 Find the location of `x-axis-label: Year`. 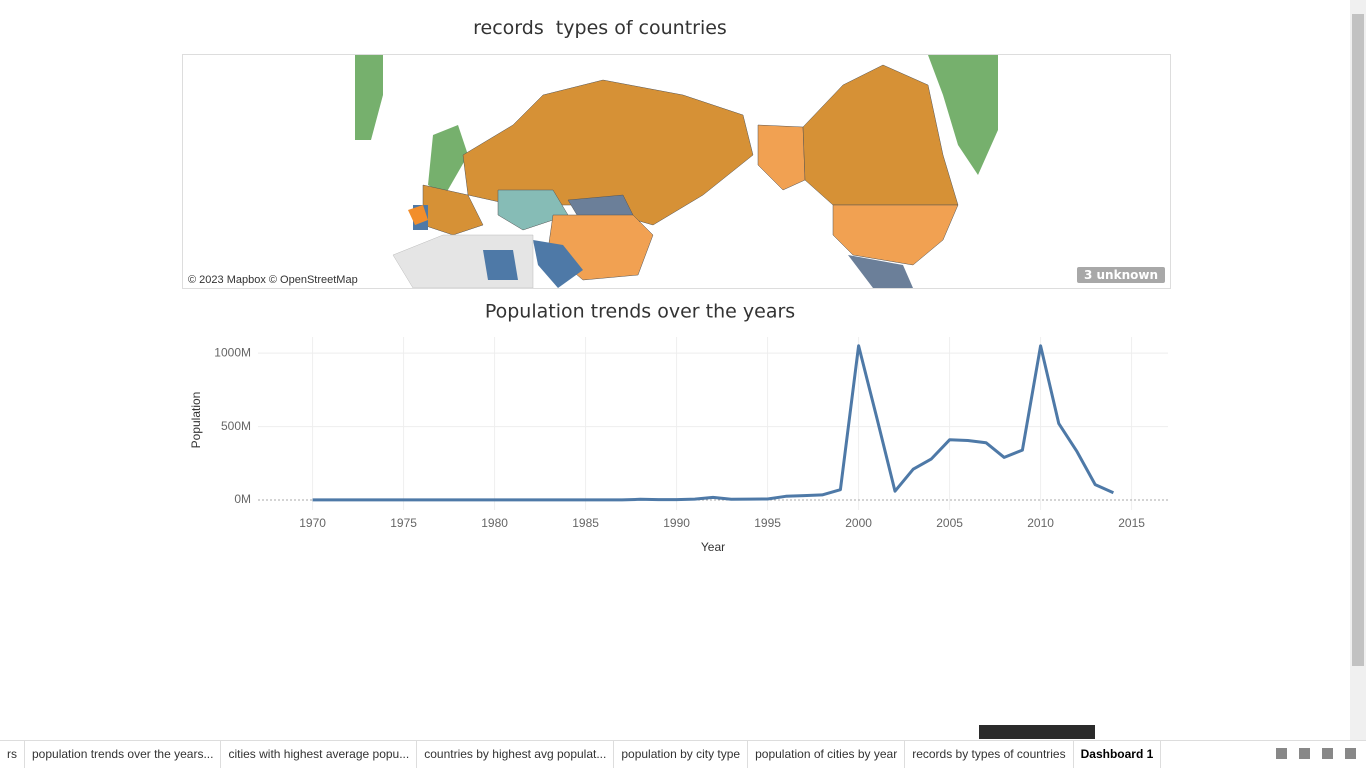

x-axis-label: Year is located at coordinates (713, 547).